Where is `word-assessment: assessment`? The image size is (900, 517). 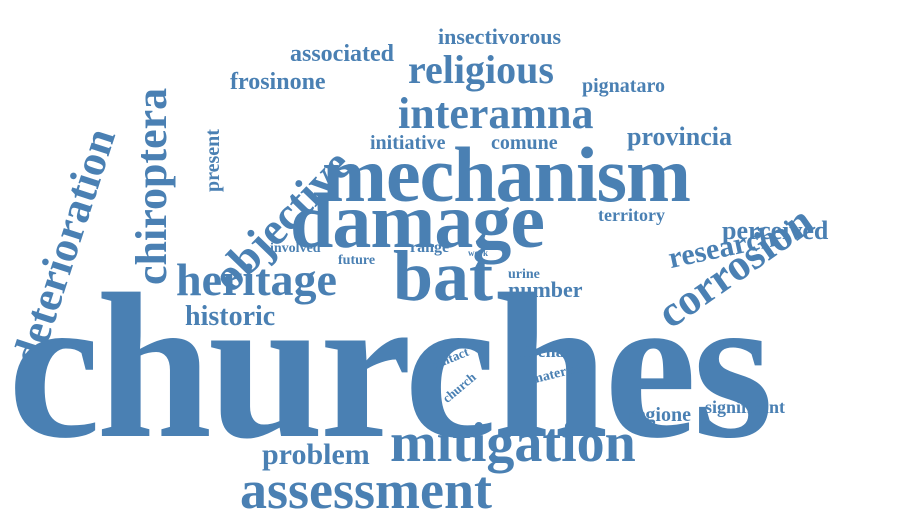
word-assessment: assessment is located at coordinates (366, 488).